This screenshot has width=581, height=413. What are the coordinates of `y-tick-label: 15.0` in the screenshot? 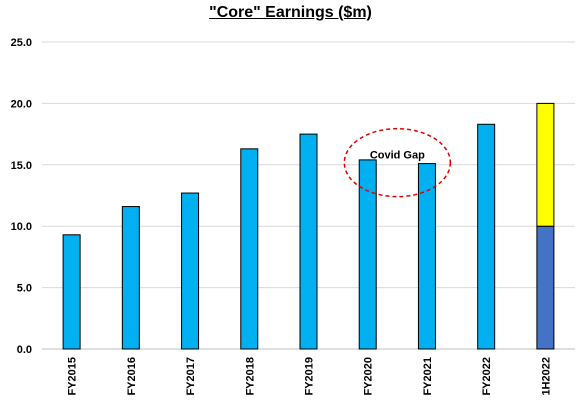 It's located at (21, 166).